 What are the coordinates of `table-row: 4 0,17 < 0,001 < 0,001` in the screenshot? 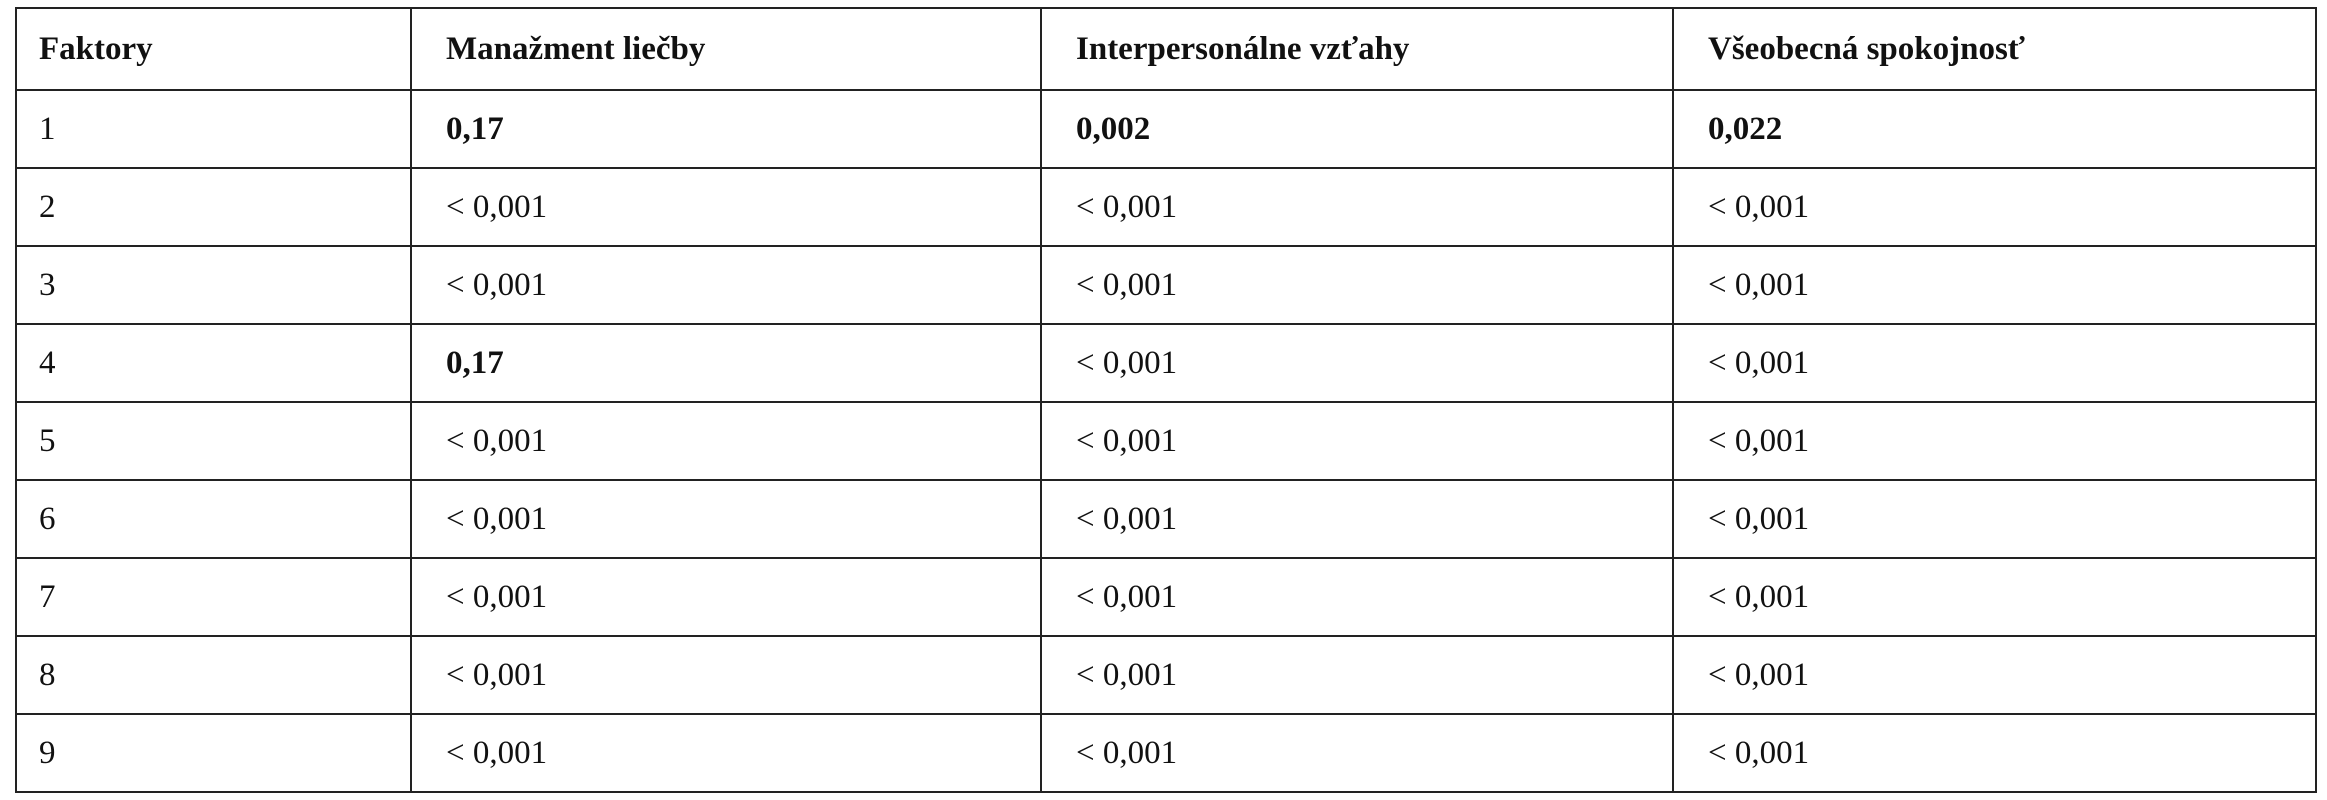 It's located at (1166, 363).